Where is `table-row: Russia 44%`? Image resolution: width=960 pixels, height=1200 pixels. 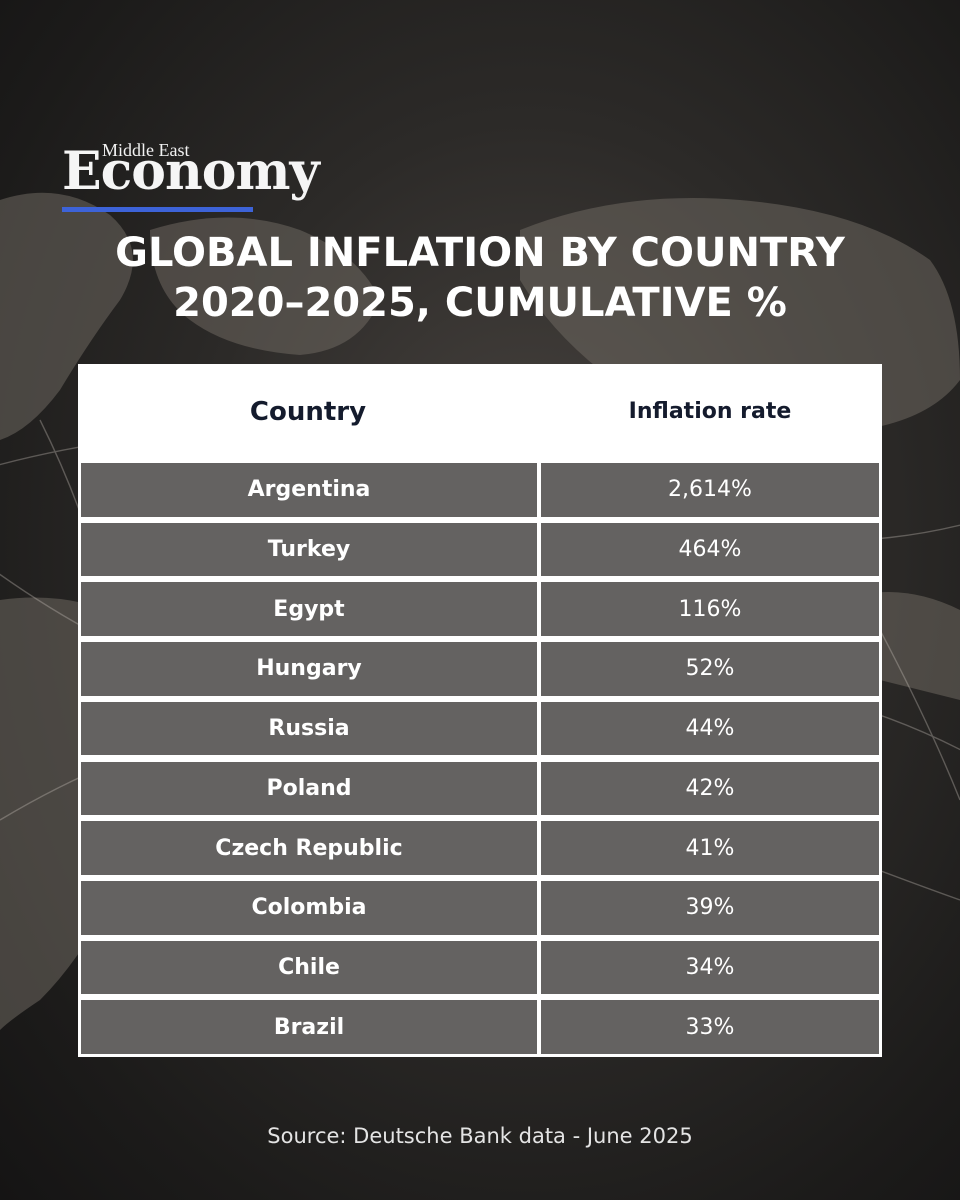
table-row: Russia 44% is located at coordinates (480, 729).